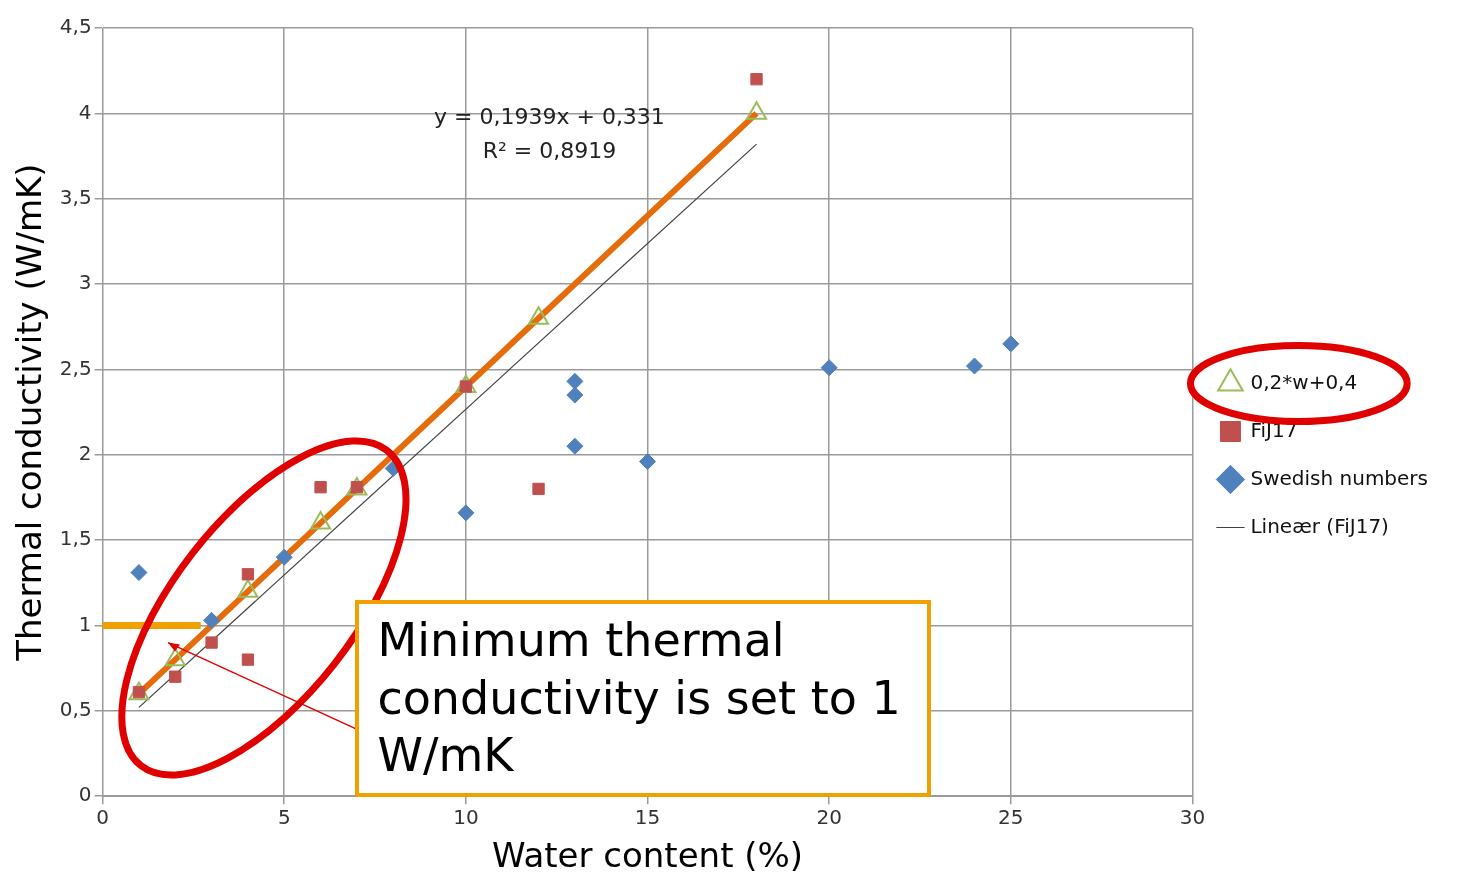 The image size is (1457, 891). I want to click on y-tick-label: 4,5, so click(75, 26).